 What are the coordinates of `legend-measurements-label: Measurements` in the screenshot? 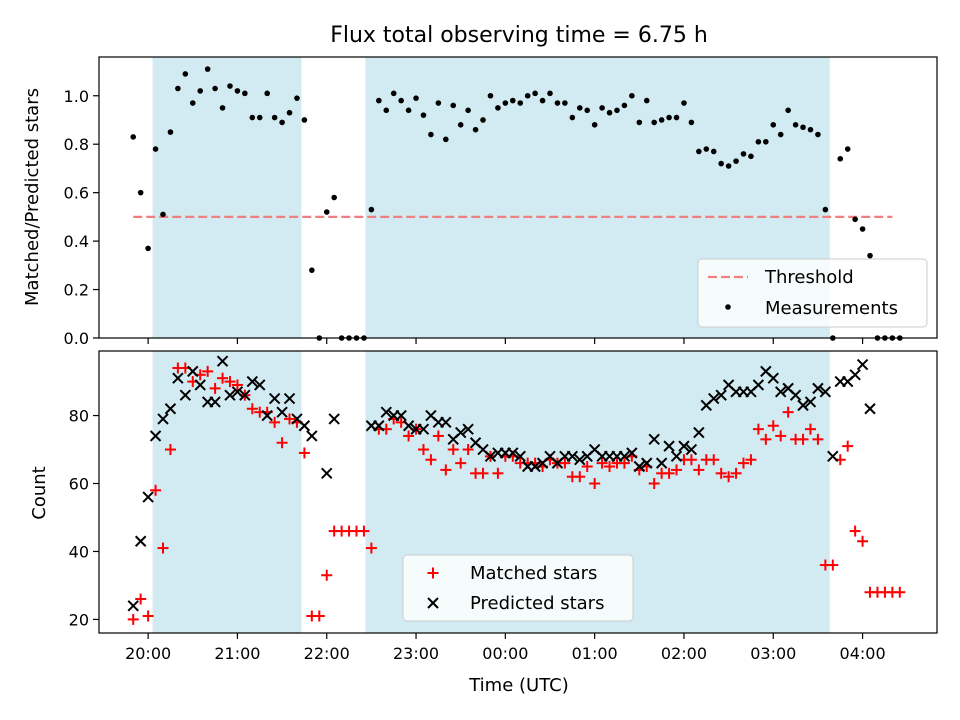 It's located at (831, 308).